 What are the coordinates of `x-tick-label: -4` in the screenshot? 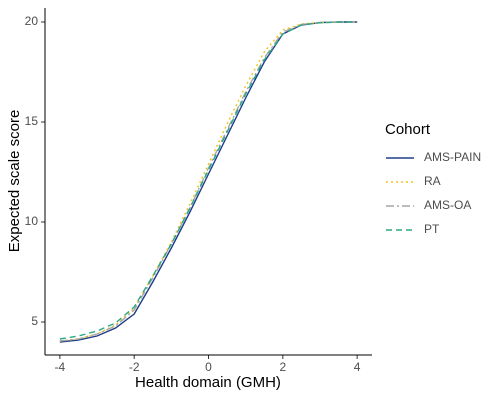 It's located at (60, 367).